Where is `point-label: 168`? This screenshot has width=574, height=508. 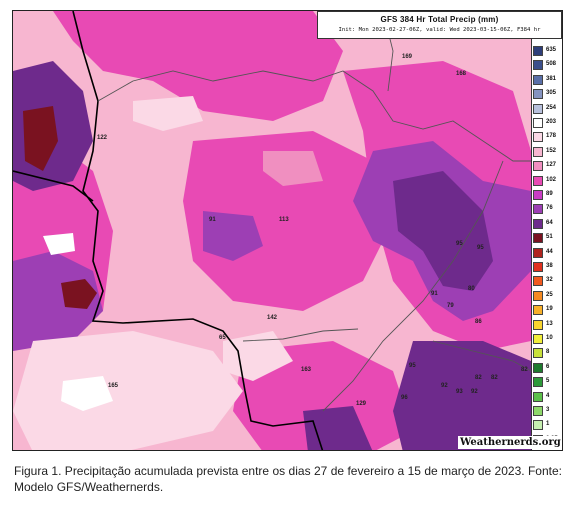
point-label: 168 is located at coordinates (461, 74).